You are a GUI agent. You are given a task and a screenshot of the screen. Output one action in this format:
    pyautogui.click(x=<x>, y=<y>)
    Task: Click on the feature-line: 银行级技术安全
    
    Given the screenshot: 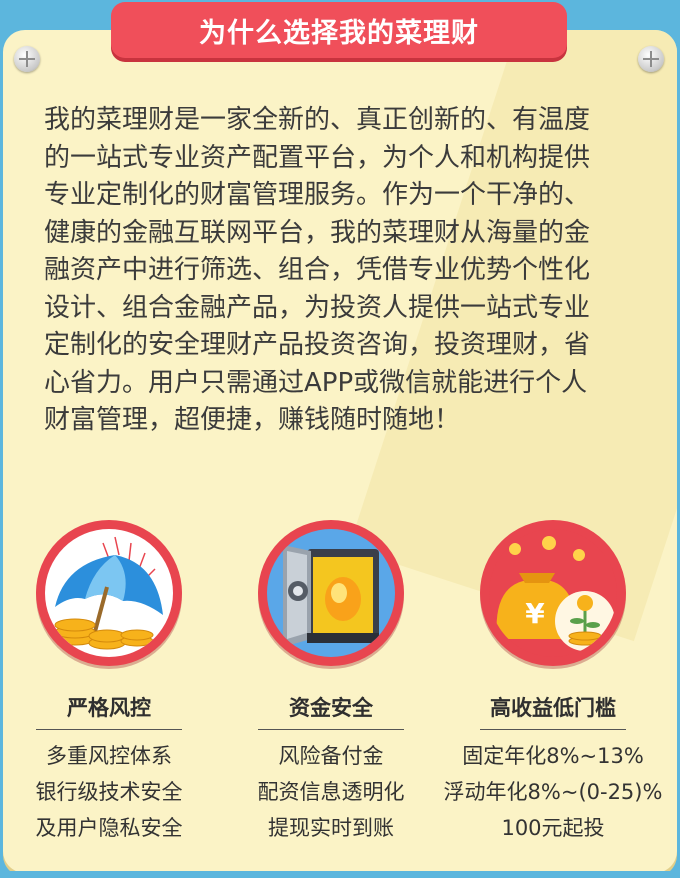 What is the action you would take?
    pyautogui.click(x=109, y=792)
    